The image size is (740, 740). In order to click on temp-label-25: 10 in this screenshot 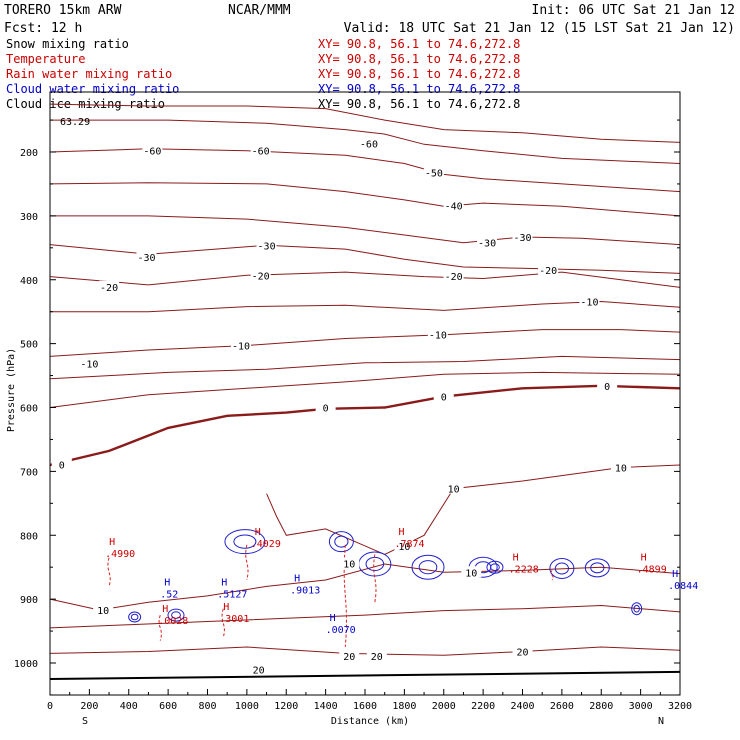, I will do `click(471, 573)`.